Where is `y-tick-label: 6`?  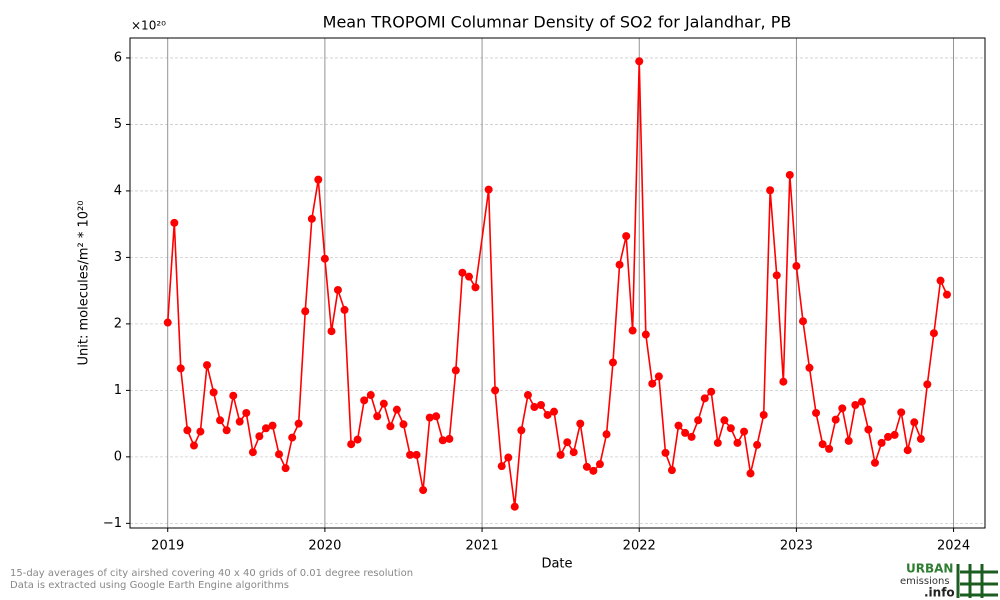
y-tick-label: 6 is located at coordinates (118, 57).